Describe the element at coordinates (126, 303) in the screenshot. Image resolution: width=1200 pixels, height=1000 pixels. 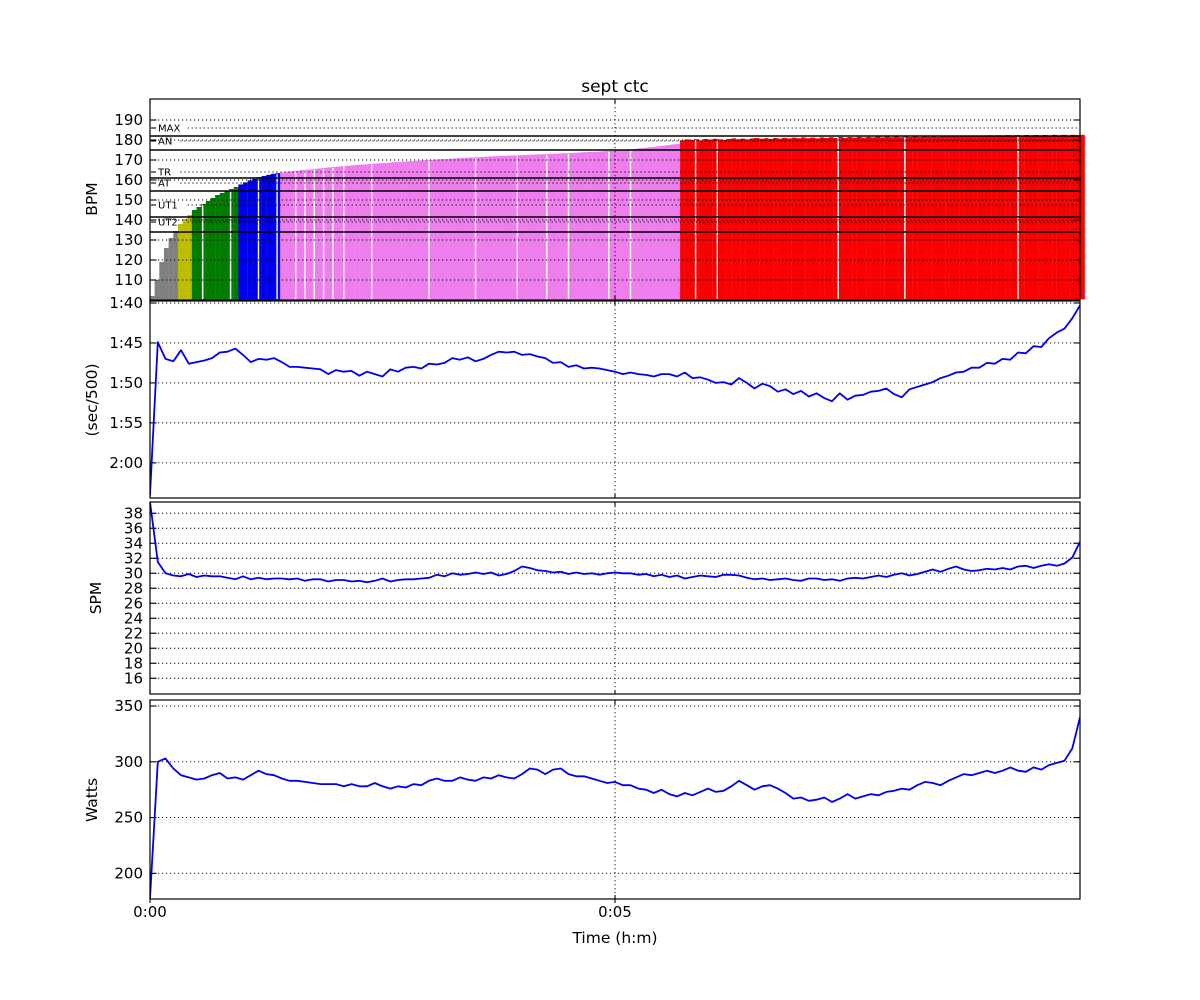
I see `y-tick-label: 1:40` at that location.